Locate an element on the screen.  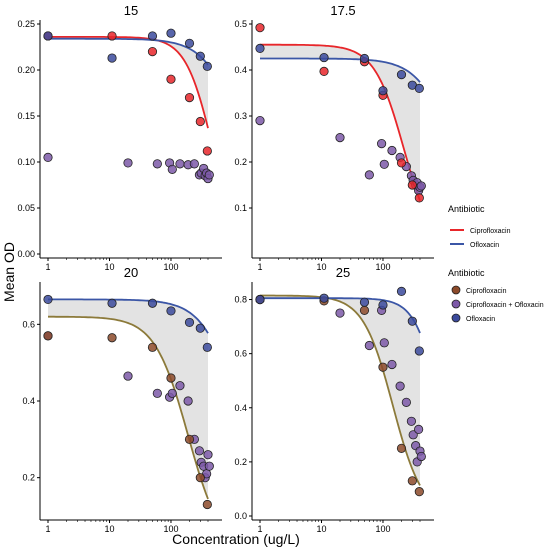
y-tick-label: 0.25 is located at coordinates (26, 24).